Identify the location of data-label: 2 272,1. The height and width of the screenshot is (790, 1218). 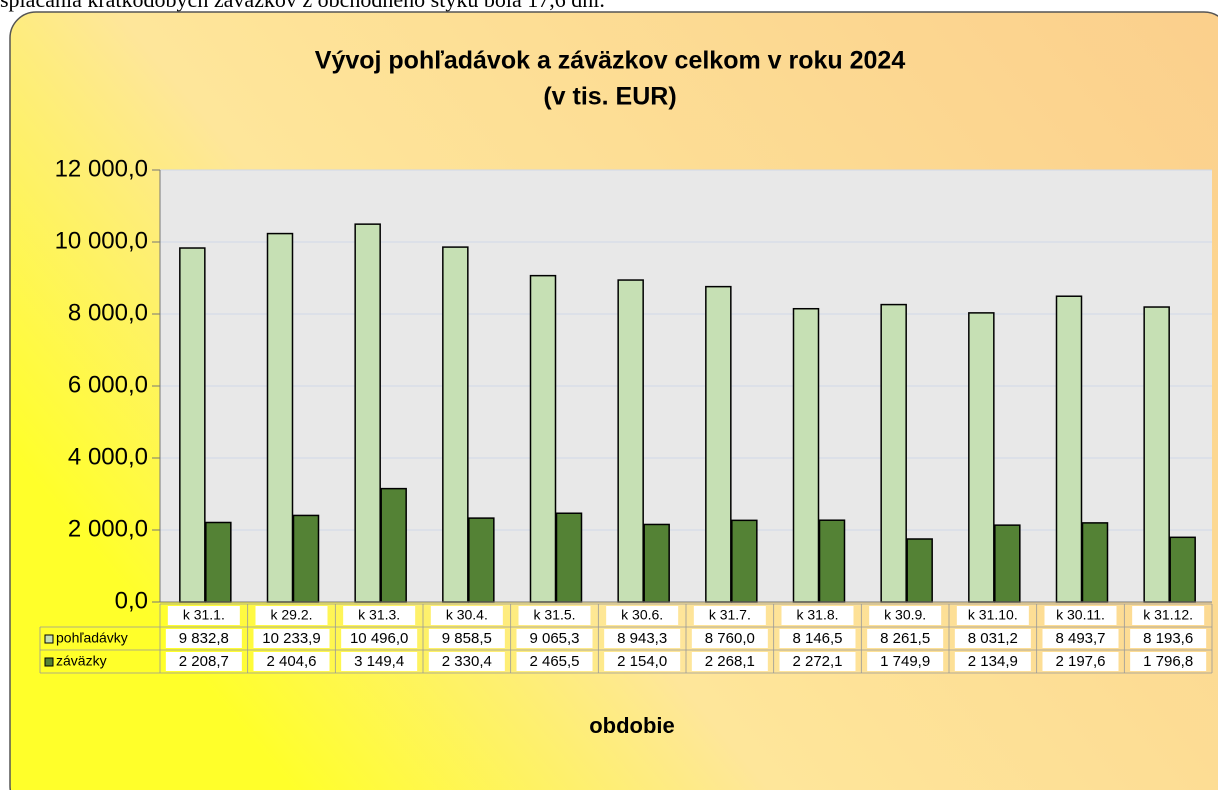
(817, 661).